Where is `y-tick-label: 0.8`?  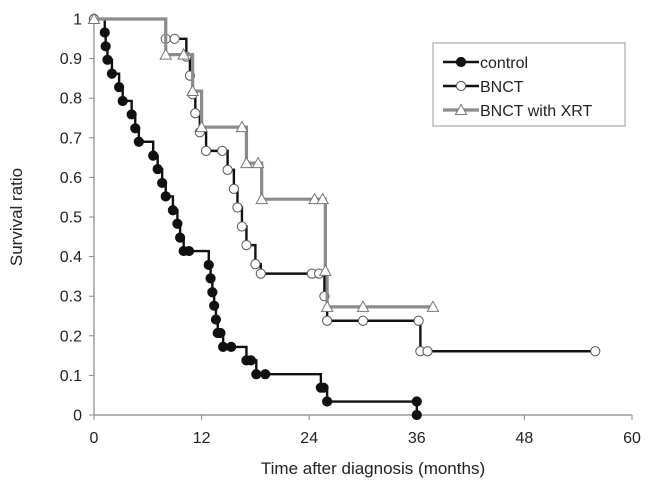
y-tick-label: 0.8 is located at coordinates (71, 99).